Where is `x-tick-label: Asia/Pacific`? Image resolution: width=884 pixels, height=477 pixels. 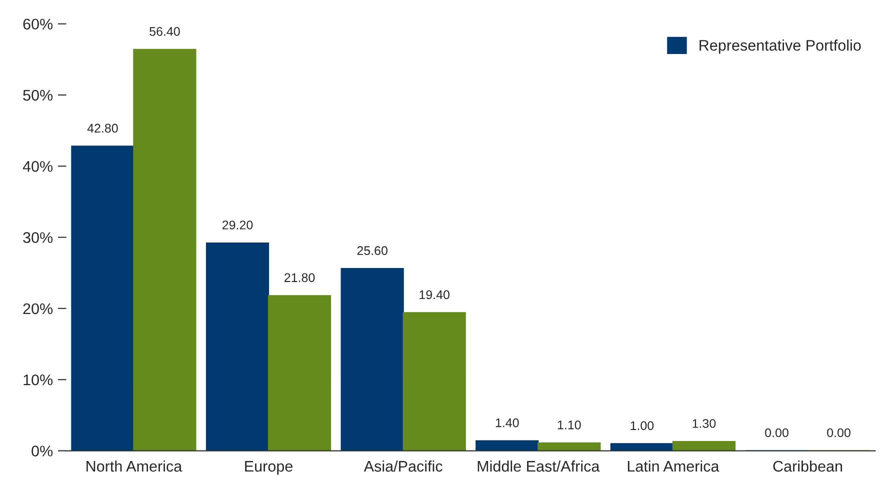 x-tick-label: Asia/Pacific is located at coordinates (403, 466).